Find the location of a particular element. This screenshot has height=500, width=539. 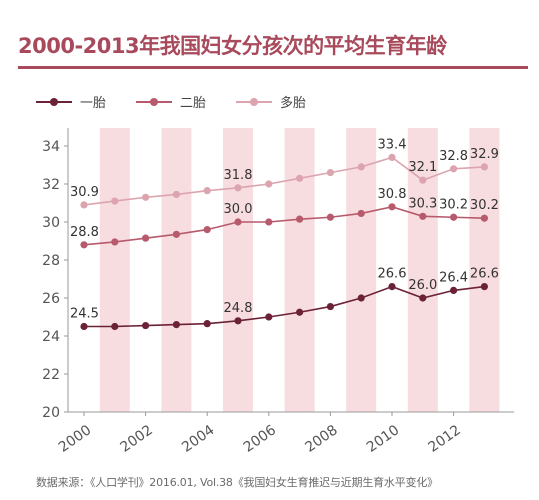

data-label-first-birth-2005: 24.8 is located at coordinates (238, 308).